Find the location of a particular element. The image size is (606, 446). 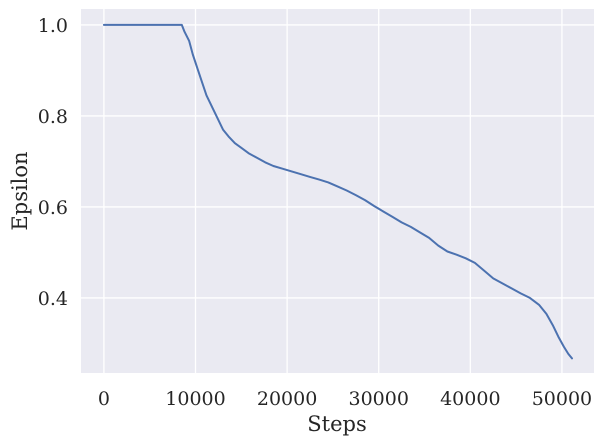

x-tick-label: 0 is located at coordinates (104, 399).